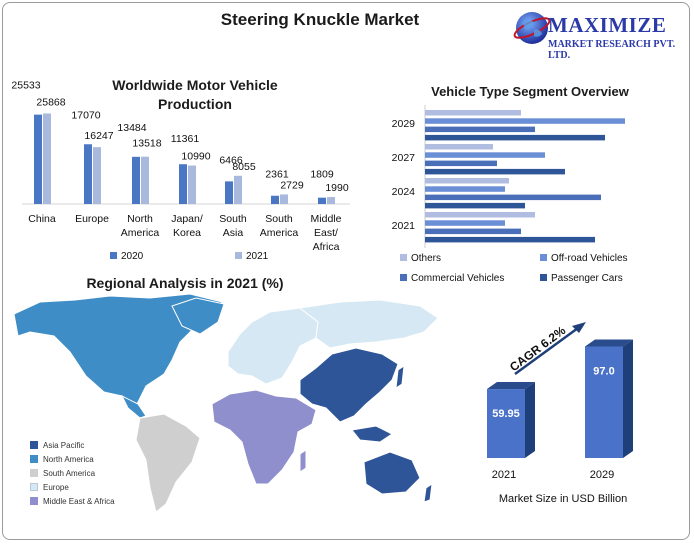 The height and width of the screenshot is (544, 694). Describe the element at coordinates (589, 258) in the screenshot. I see `legend-label: Off-road Vehicles` at that location.